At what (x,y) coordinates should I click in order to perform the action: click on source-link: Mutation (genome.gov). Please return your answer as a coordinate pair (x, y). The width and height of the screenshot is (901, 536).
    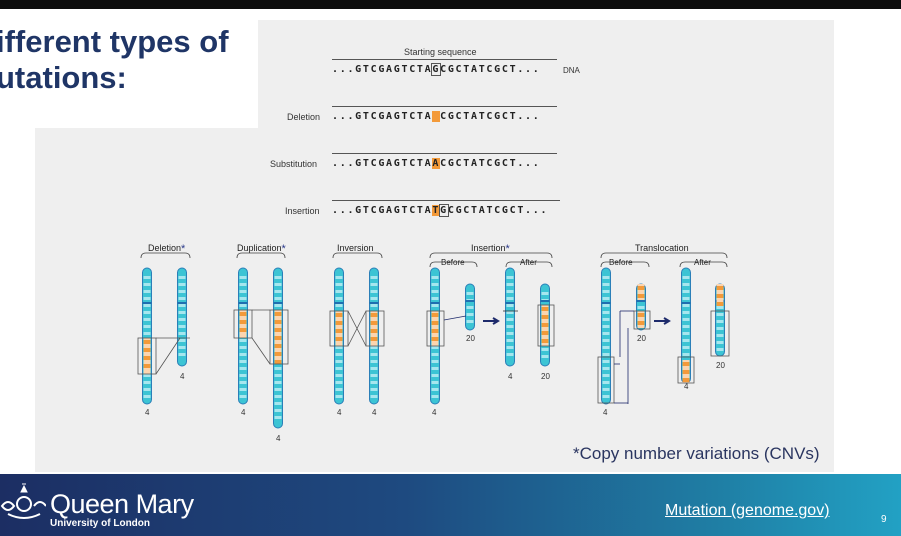
    Looking at the image, I should click on (747, 510).